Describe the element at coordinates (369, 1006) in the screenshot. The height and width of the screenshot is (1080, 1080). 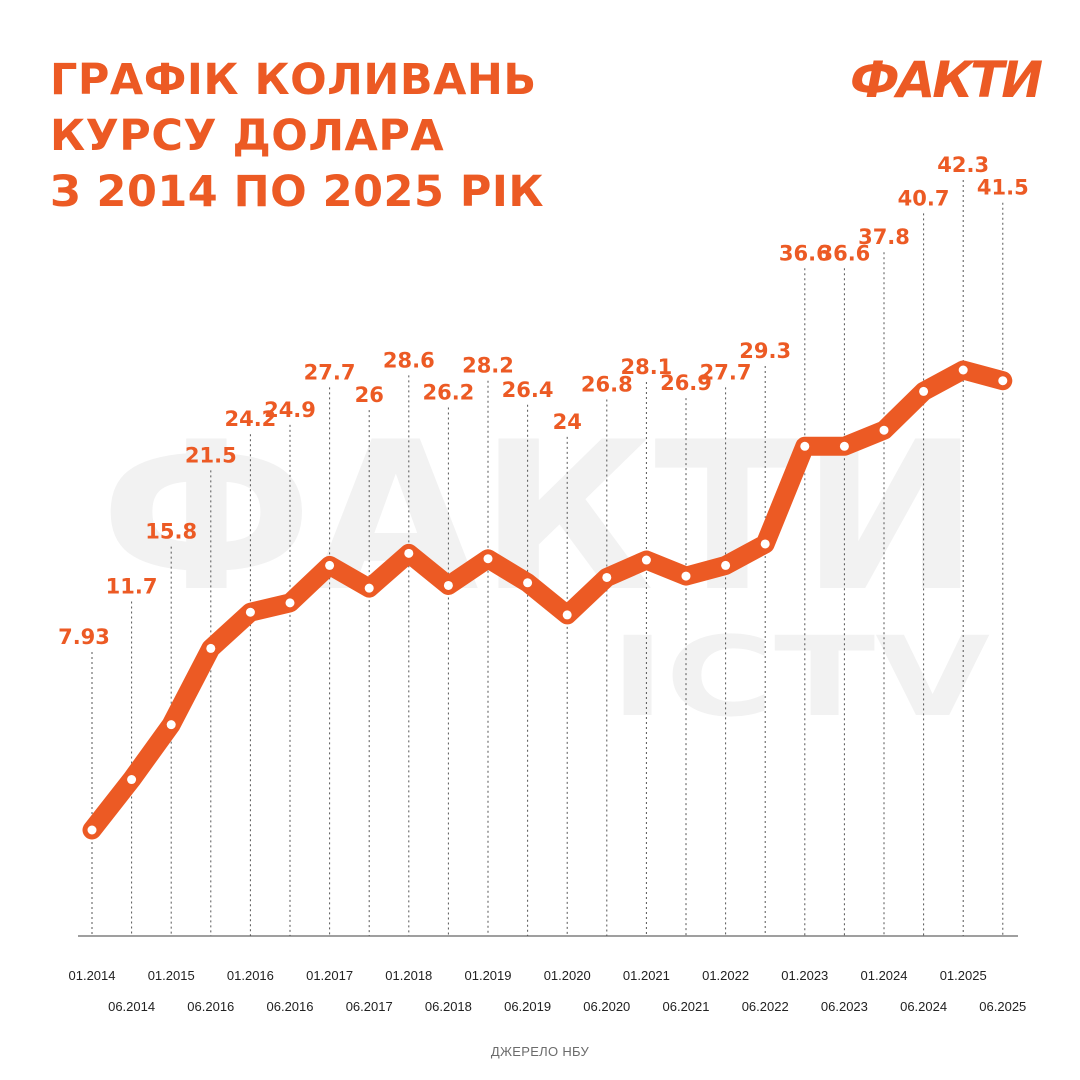
I see `x-tick-label: 06.2017` at that location.